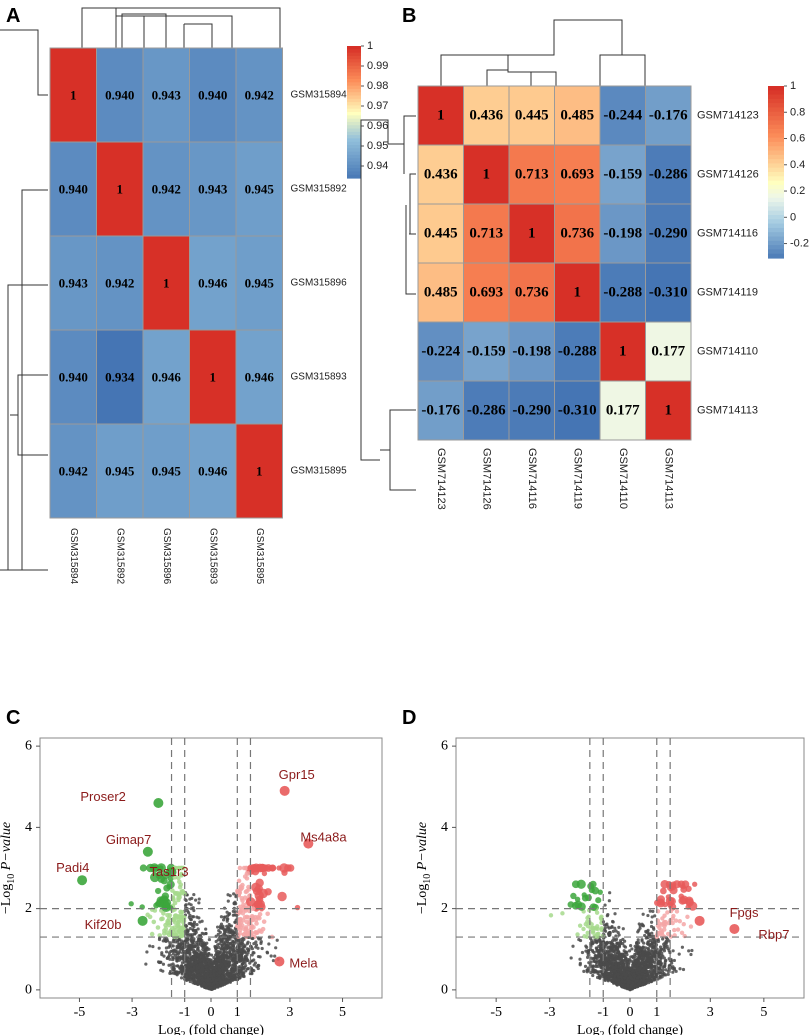 The height and width of the screenshot is (1035, 809). Describe the element at coordinates (28, 746) in the screenshot. I see `y-tick-label: 6` at that location.